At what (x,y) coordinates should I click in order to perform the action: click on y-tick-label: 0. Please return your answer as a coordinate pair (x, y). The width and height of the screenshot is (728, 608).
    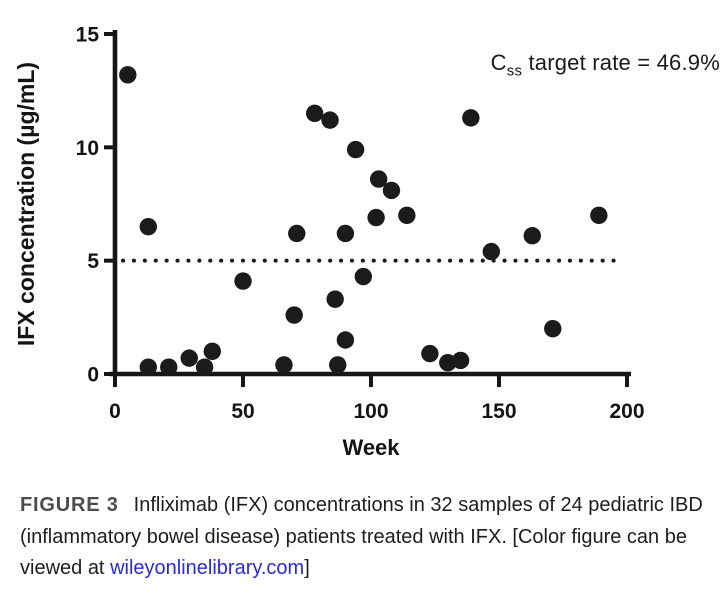
    Looking at the image, I should click on (93, 375).